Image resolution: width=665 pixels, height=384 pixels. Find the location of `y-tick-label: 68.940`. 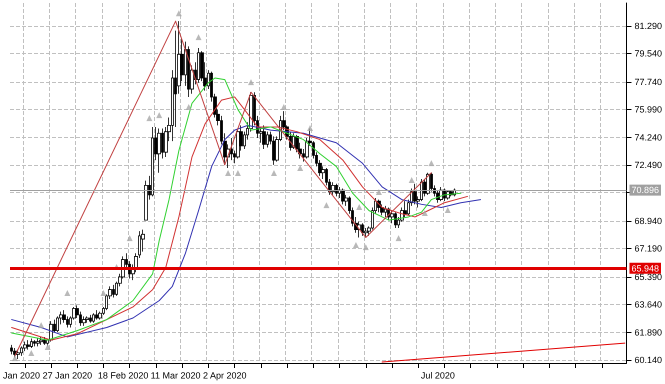

y-tick-label: 68.940 is located at coordinates (648, 221).